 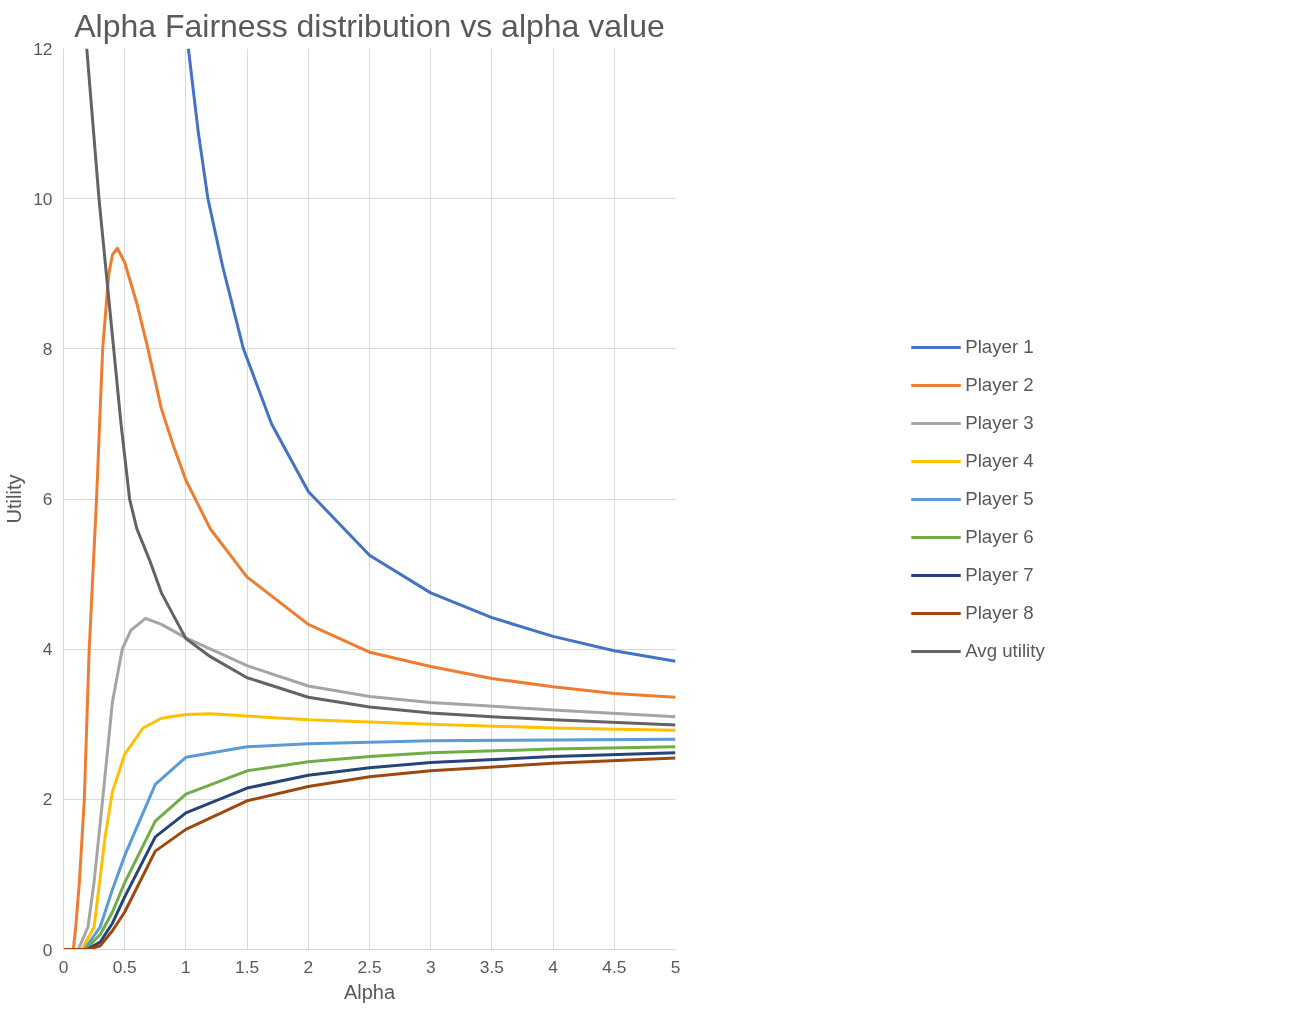 What do you see at coordinates (999, 384) in the screenshot?
I see `legend-label: Player 2` at bounding box center [999, 384].